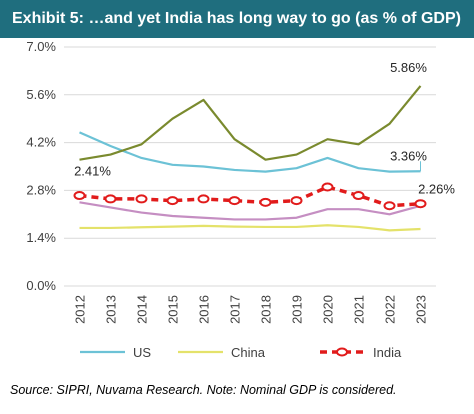  I want to click on legend-marker-india, so click(342, 352).